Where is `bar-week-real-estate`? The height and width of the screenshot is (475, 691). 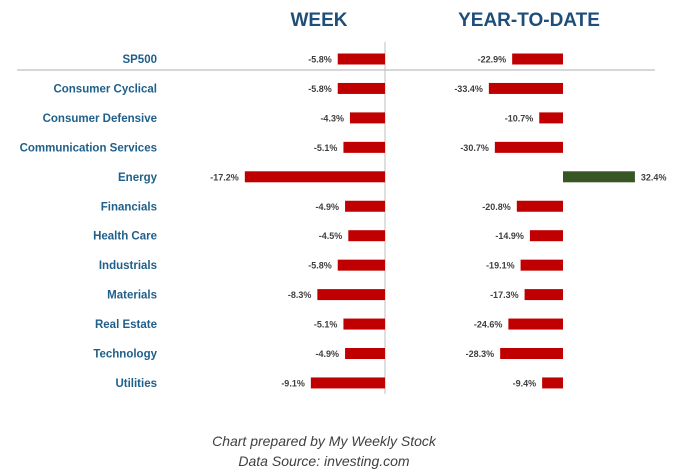
bar-week-real-estate is located at coordinates (364, 324).